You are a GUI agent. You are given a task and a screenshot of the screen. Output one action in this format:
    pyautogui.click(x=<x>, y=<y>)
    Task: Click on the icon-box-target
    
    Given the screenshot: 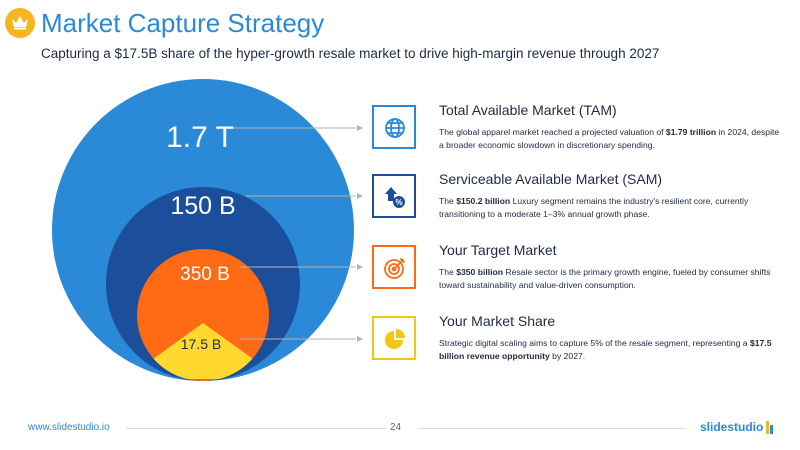 What is the action you would take?
    pyautogui.click(x=394, y=267)
    